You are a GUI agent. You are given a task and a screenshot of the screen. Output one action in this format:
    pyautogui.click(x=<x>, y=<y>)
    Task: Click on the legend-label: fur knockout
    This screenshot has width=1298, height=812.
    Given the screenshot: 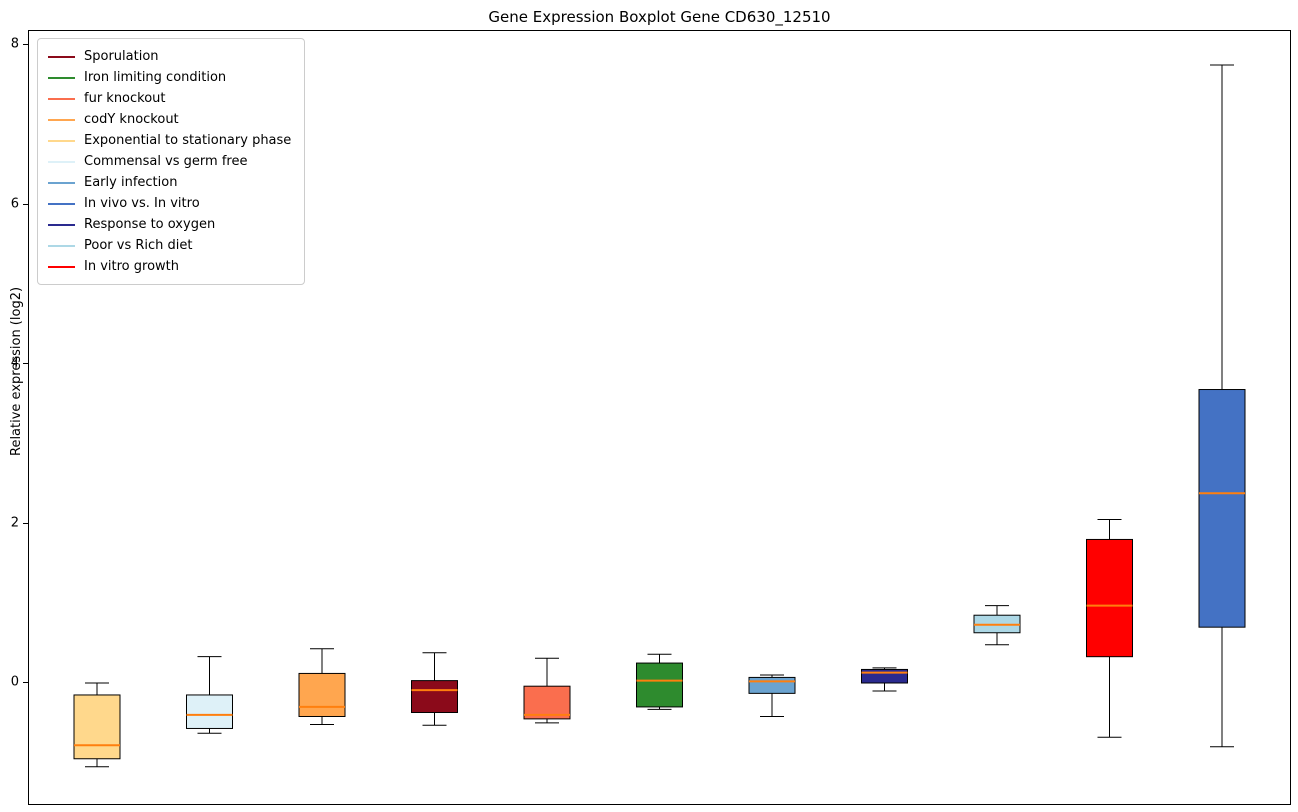 What is the action you would take?
    pyautogui.click(x=125, y=98)
    